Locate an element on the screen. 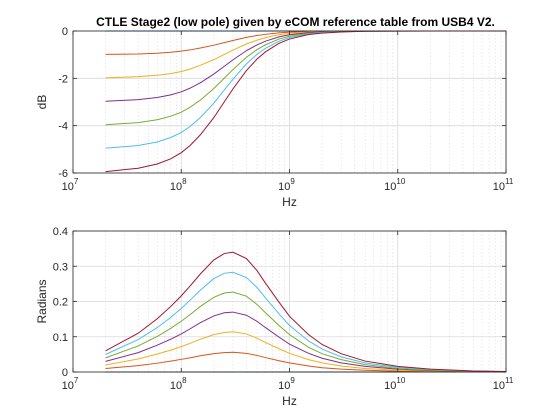 The height and width of the screenshot is (420, 560). y-tick-label: 0.3 is located at coordinates (60, 267).